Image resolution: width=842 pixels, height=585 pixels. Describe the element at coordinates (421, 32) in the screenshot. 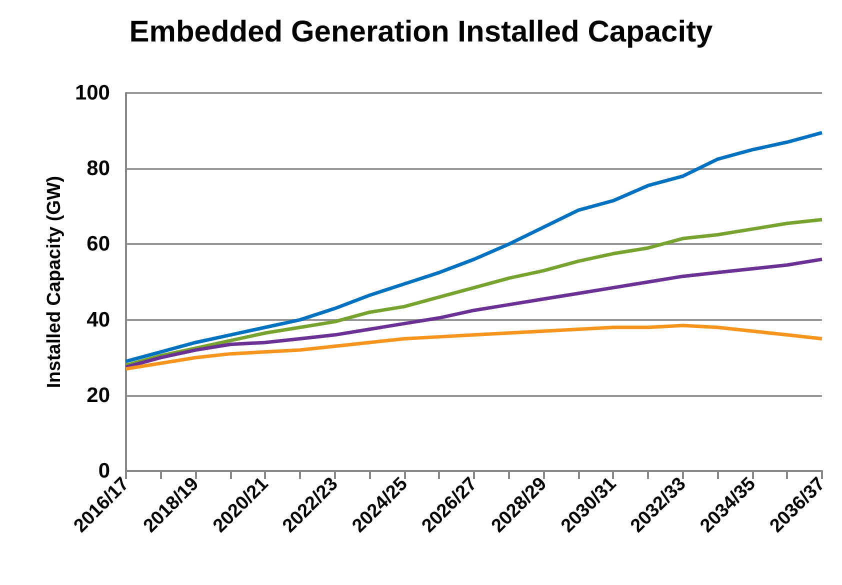

I see `chart-title: Embedded Generation Installed Capacity` at that location.